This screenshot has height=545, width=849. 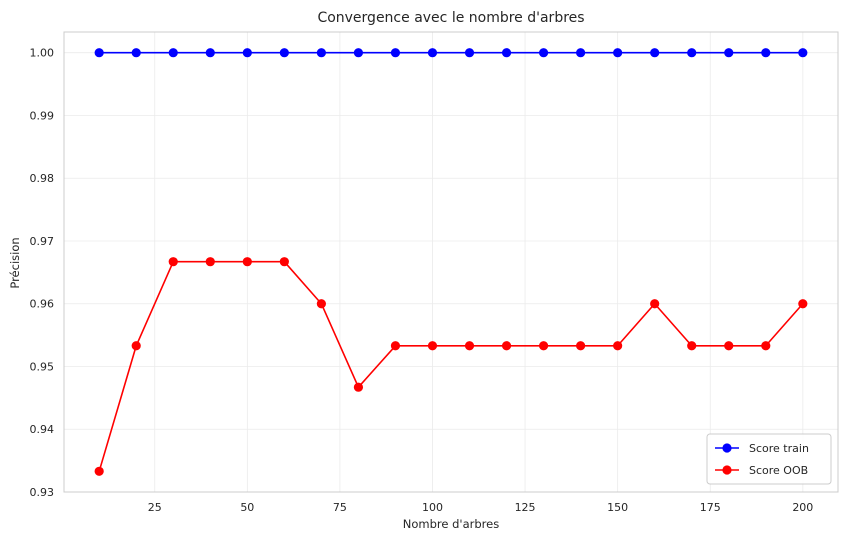 What do you see at coordinates (450, 18) in the screenshot?
I see `chart-title: Convergence avec le nombre d'arbres` at bounding box center [450, 18].